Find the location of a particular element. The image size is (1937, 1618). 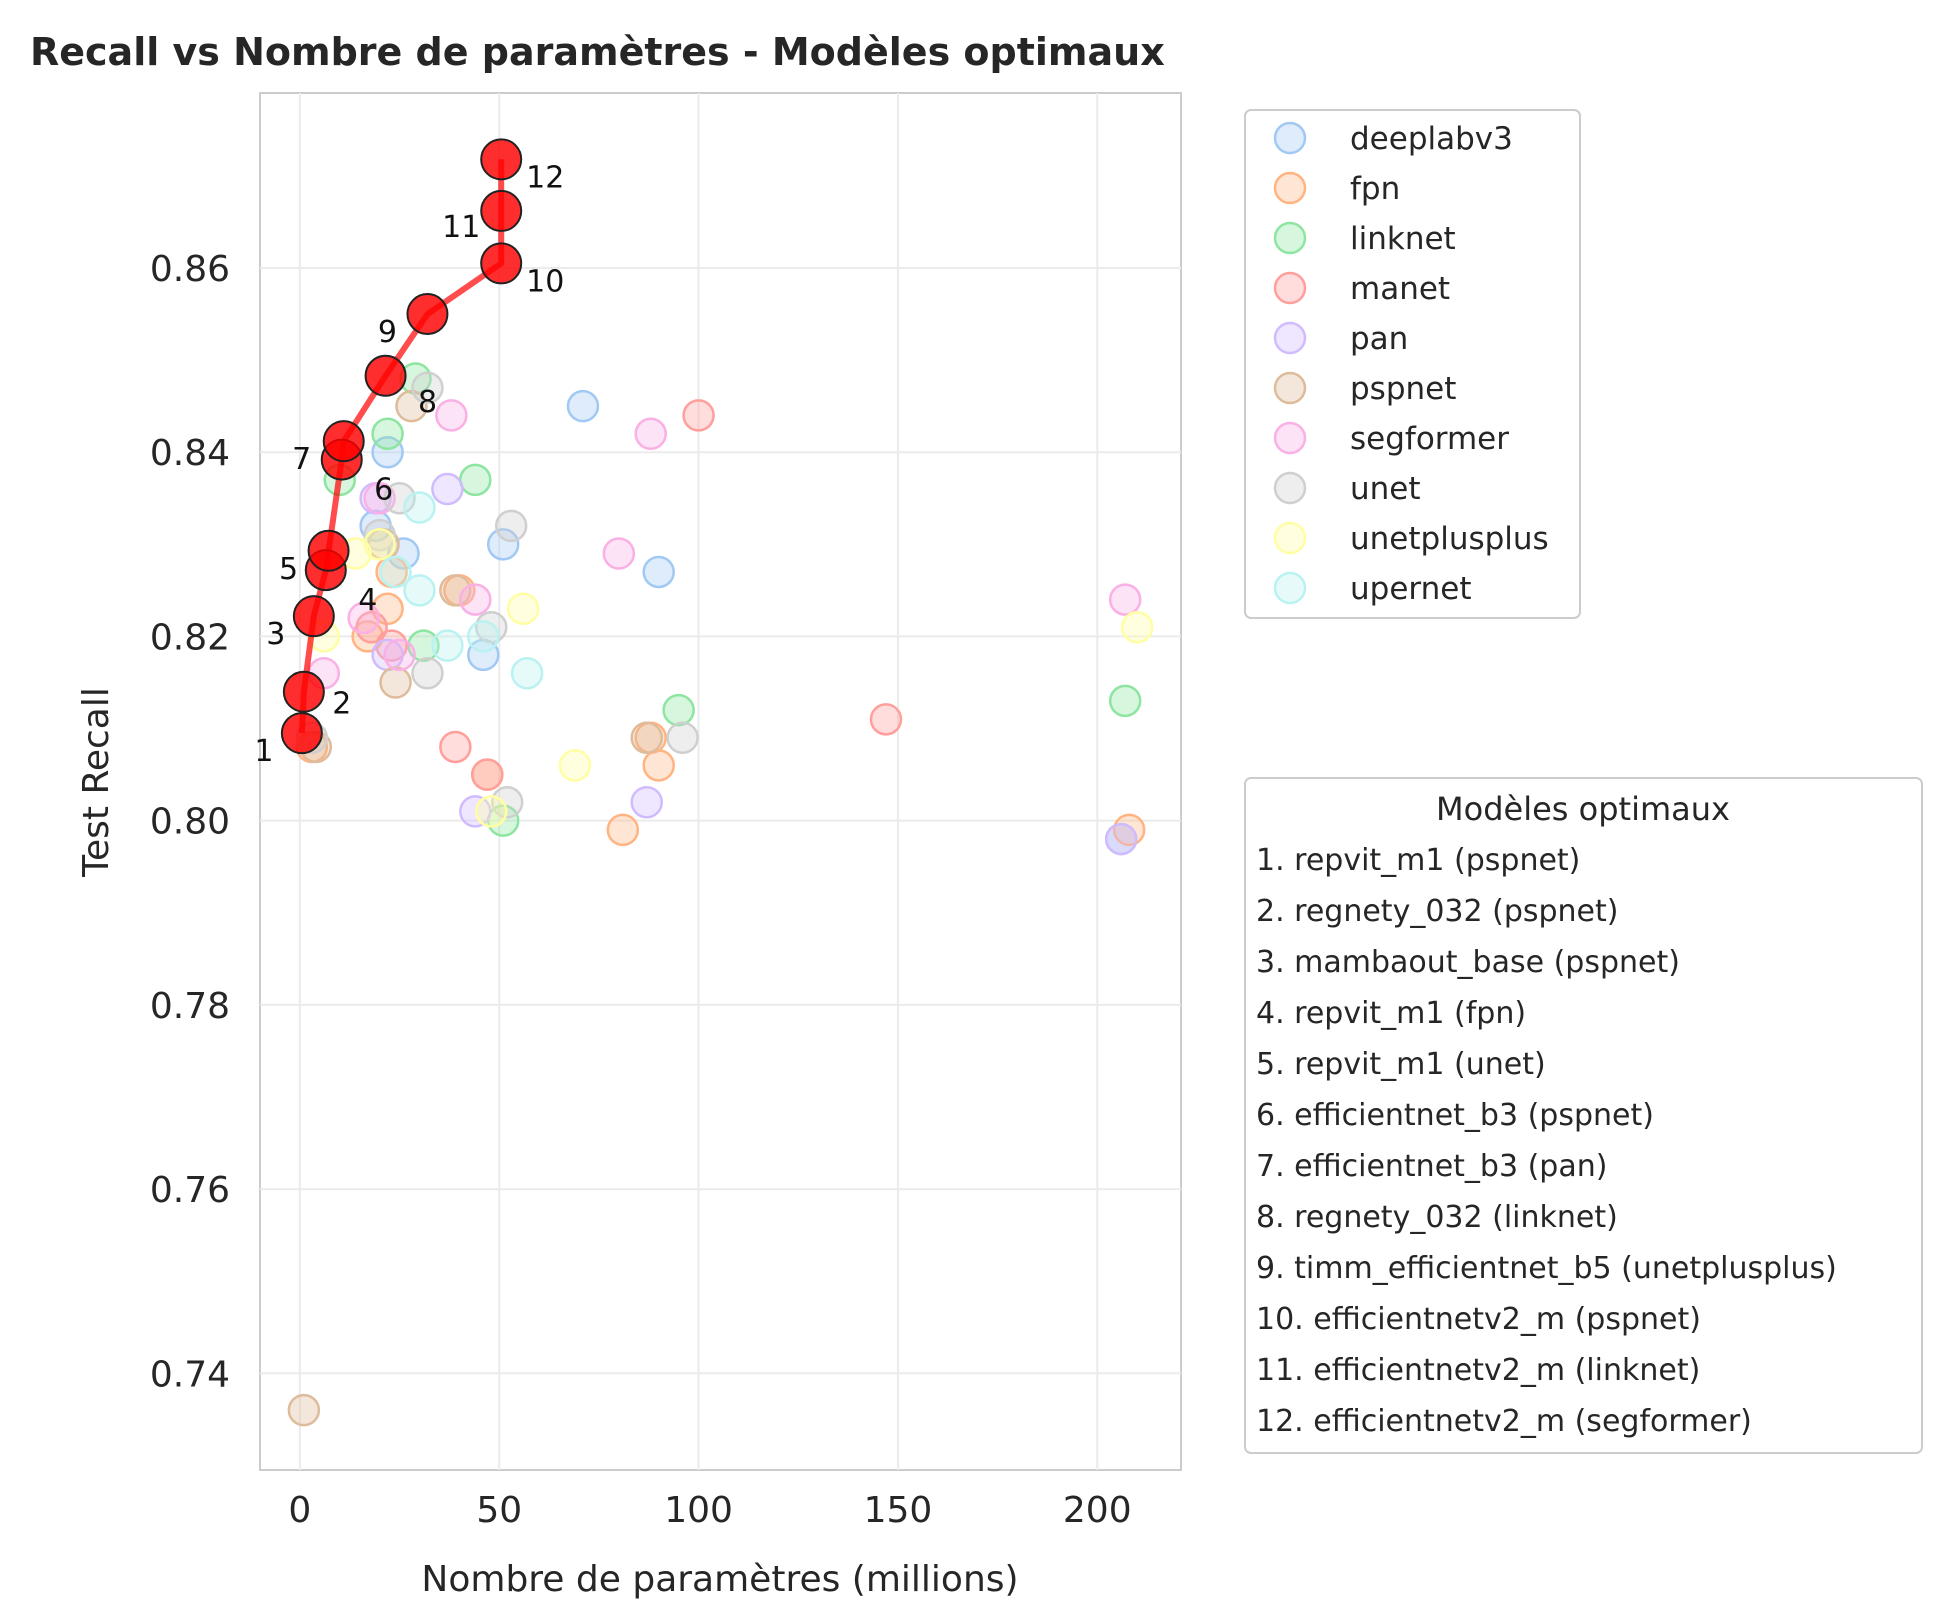

legend-marker-upernet is located at coordinates (1290, 588).